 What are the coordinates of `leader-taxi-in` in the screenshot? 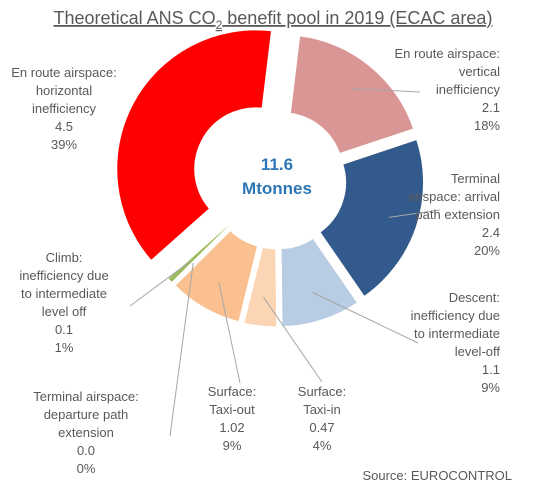 It's located at (293, 339).